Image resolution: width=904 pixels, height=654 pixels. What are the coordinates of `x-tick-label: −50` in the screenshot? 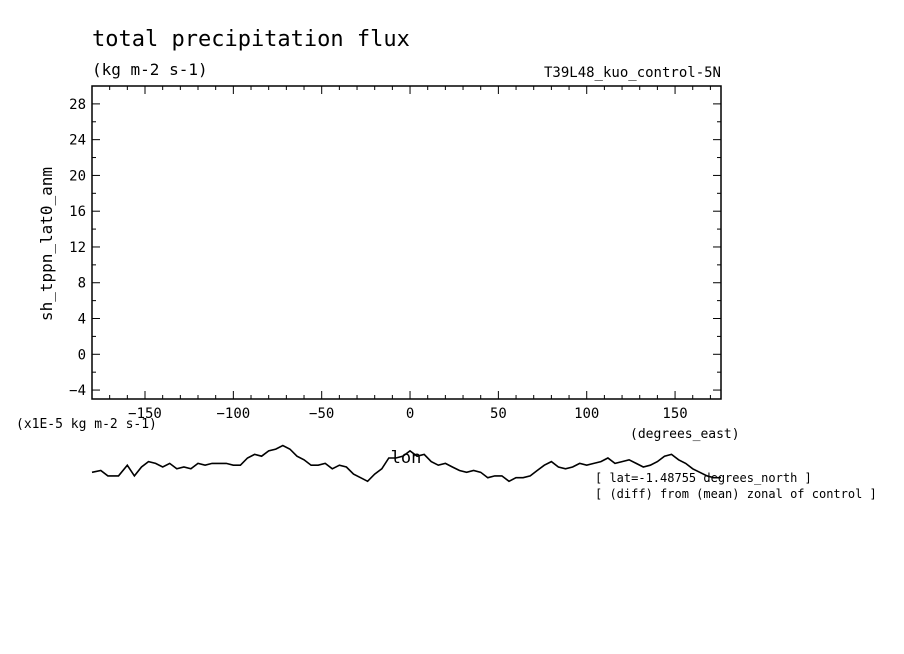 It's located at (321, 414).